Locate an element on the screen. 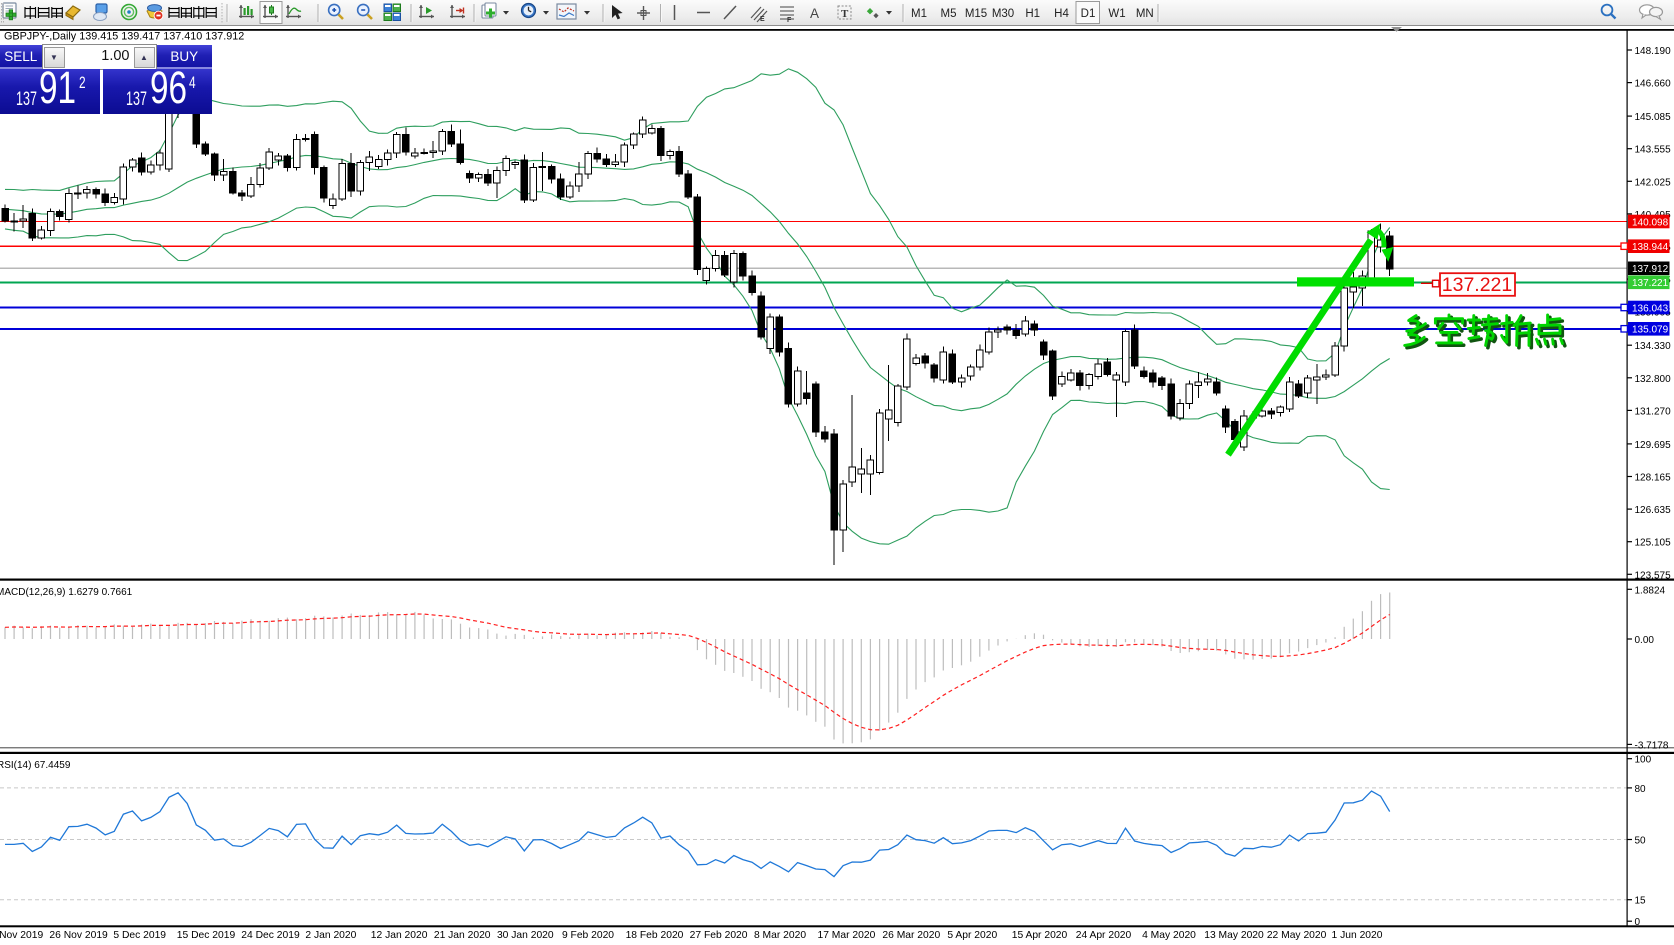 This screenshot has width=1674, height=945. svg-text: 142.025 is located at coordinates (1653, 182).